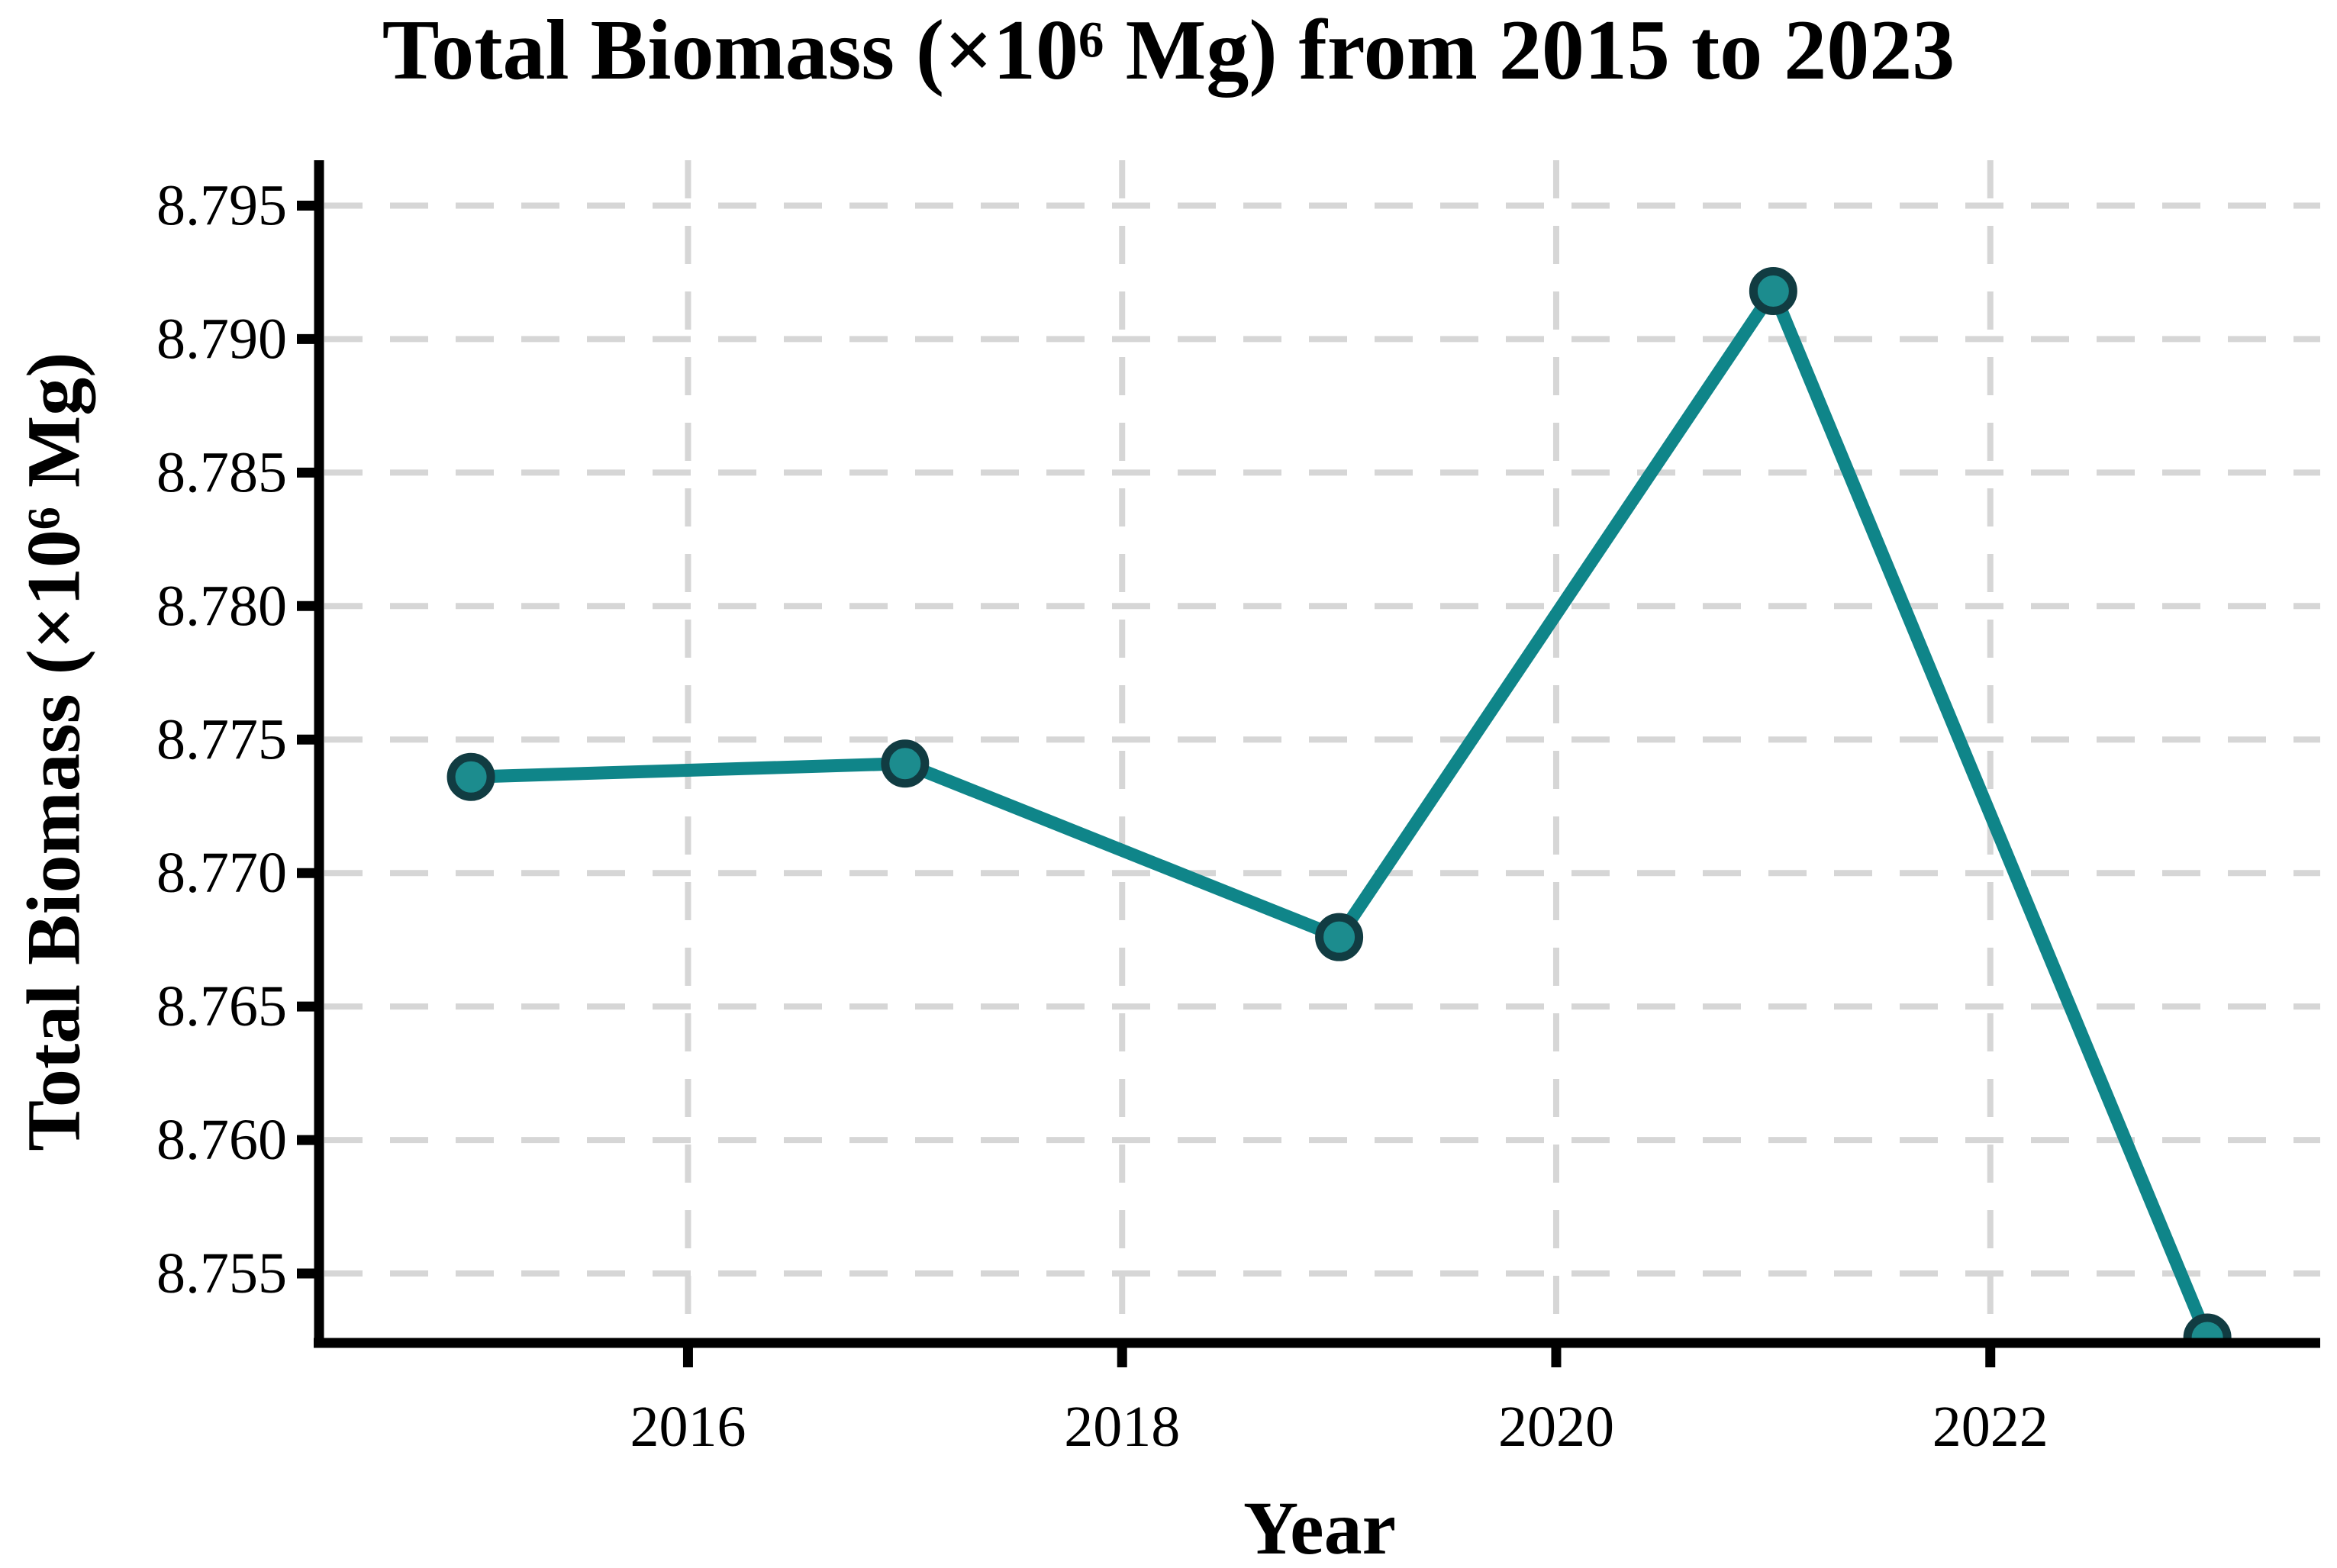 The height and width of the screenshot is (1568, 2337). Describe the element at coordinates (1122, 1427) in the screenshot. I see `x-tick-label: 2018` at that location.